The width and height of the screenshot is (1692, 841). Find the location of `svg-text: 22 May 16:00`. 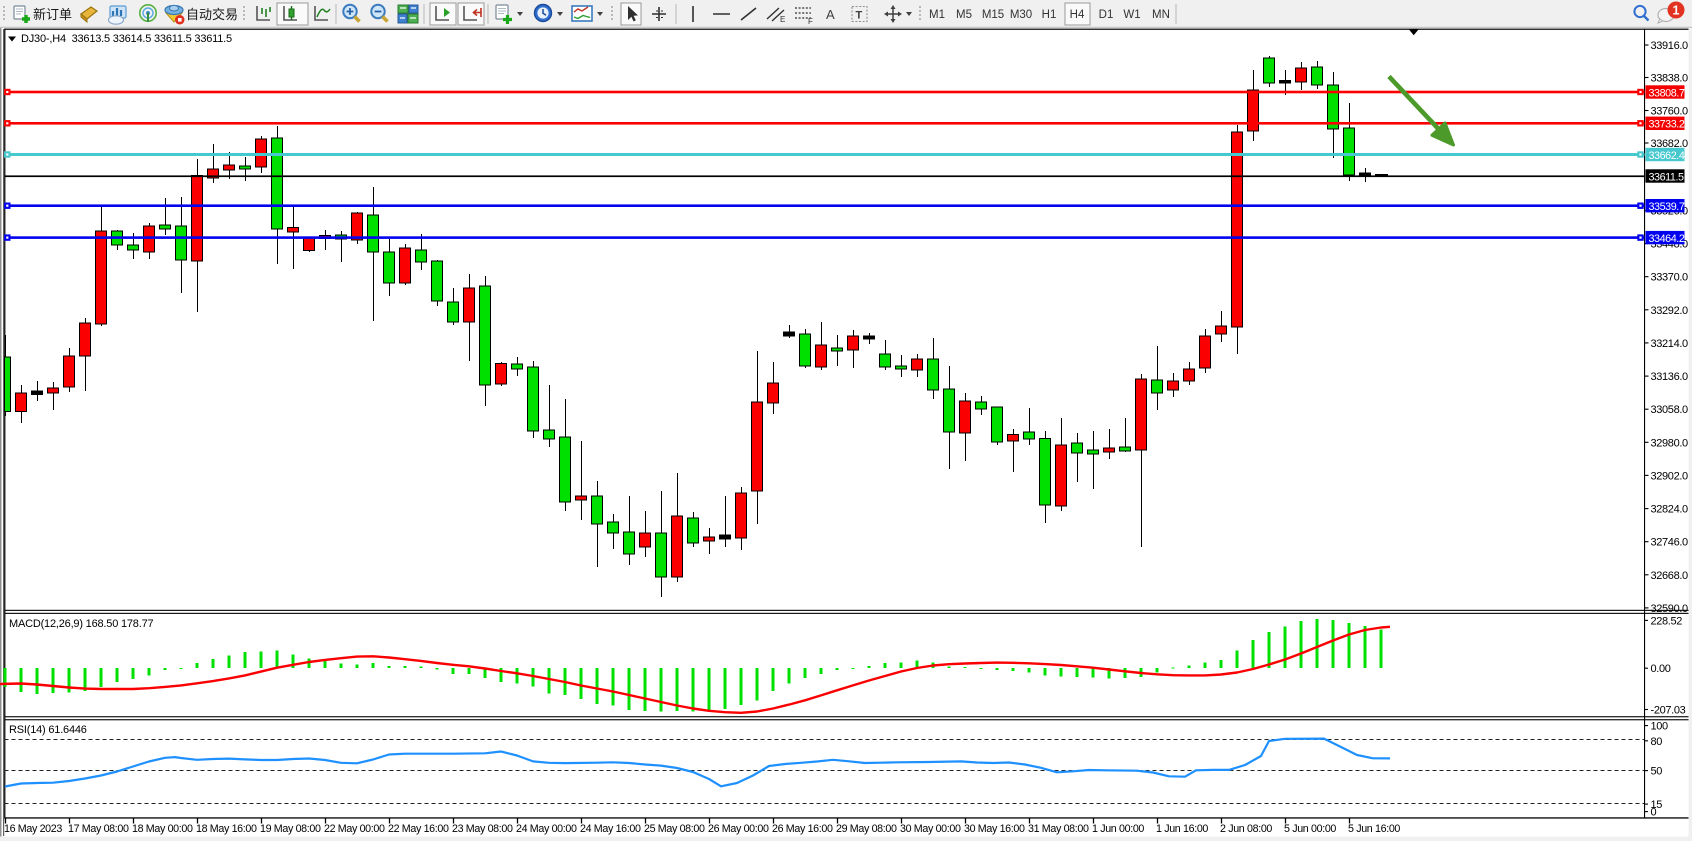

svg-text: 22 May 16:00 is located at coordinates (418, 829).